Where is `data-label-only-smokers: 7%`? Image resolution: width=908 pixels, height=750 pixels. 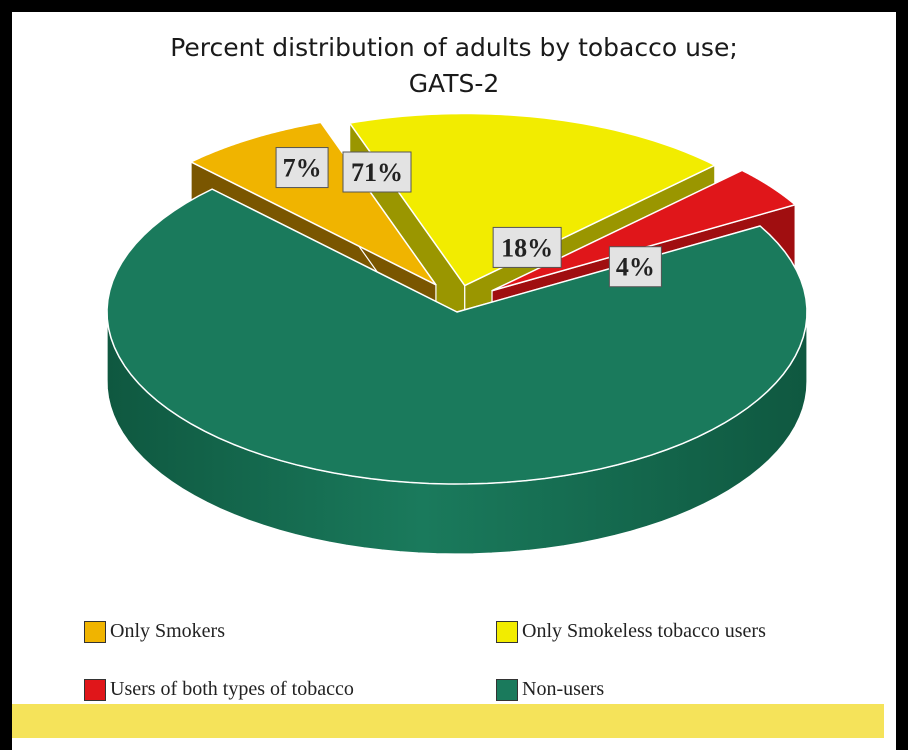 data-label-only-smokers: 7% is located at coordinates (302, 168).